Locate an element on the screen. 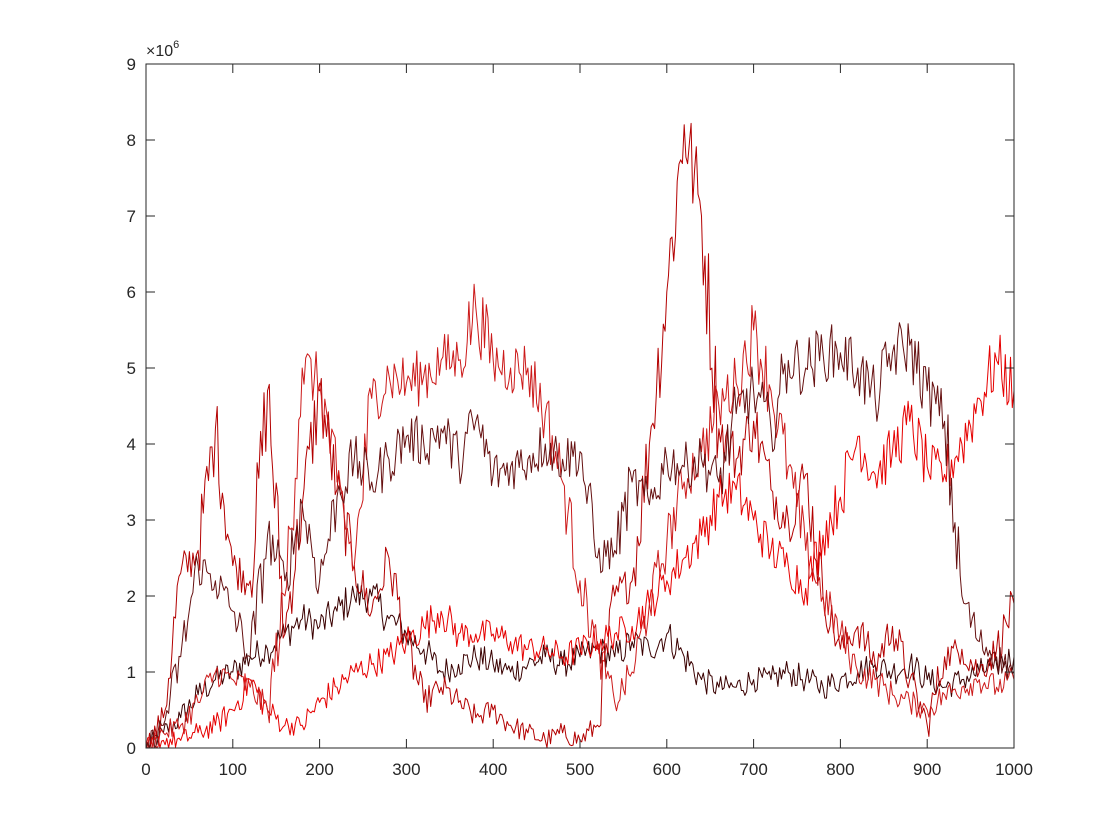  x-tick-label: 0 is located at coordinates (145, 769).